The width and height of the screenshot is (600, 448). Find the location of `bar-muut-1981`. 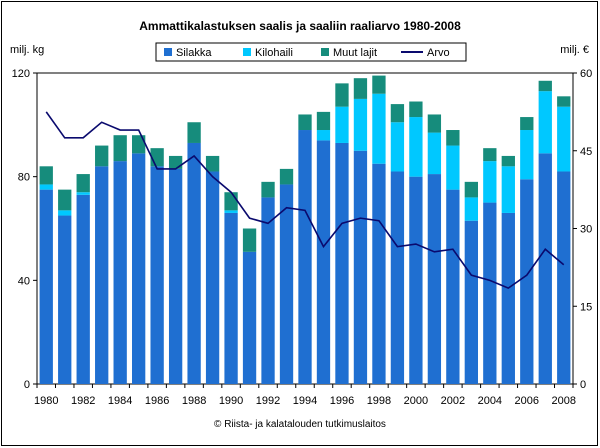

bar-muut-1981 is located at coordinates (65, 200).